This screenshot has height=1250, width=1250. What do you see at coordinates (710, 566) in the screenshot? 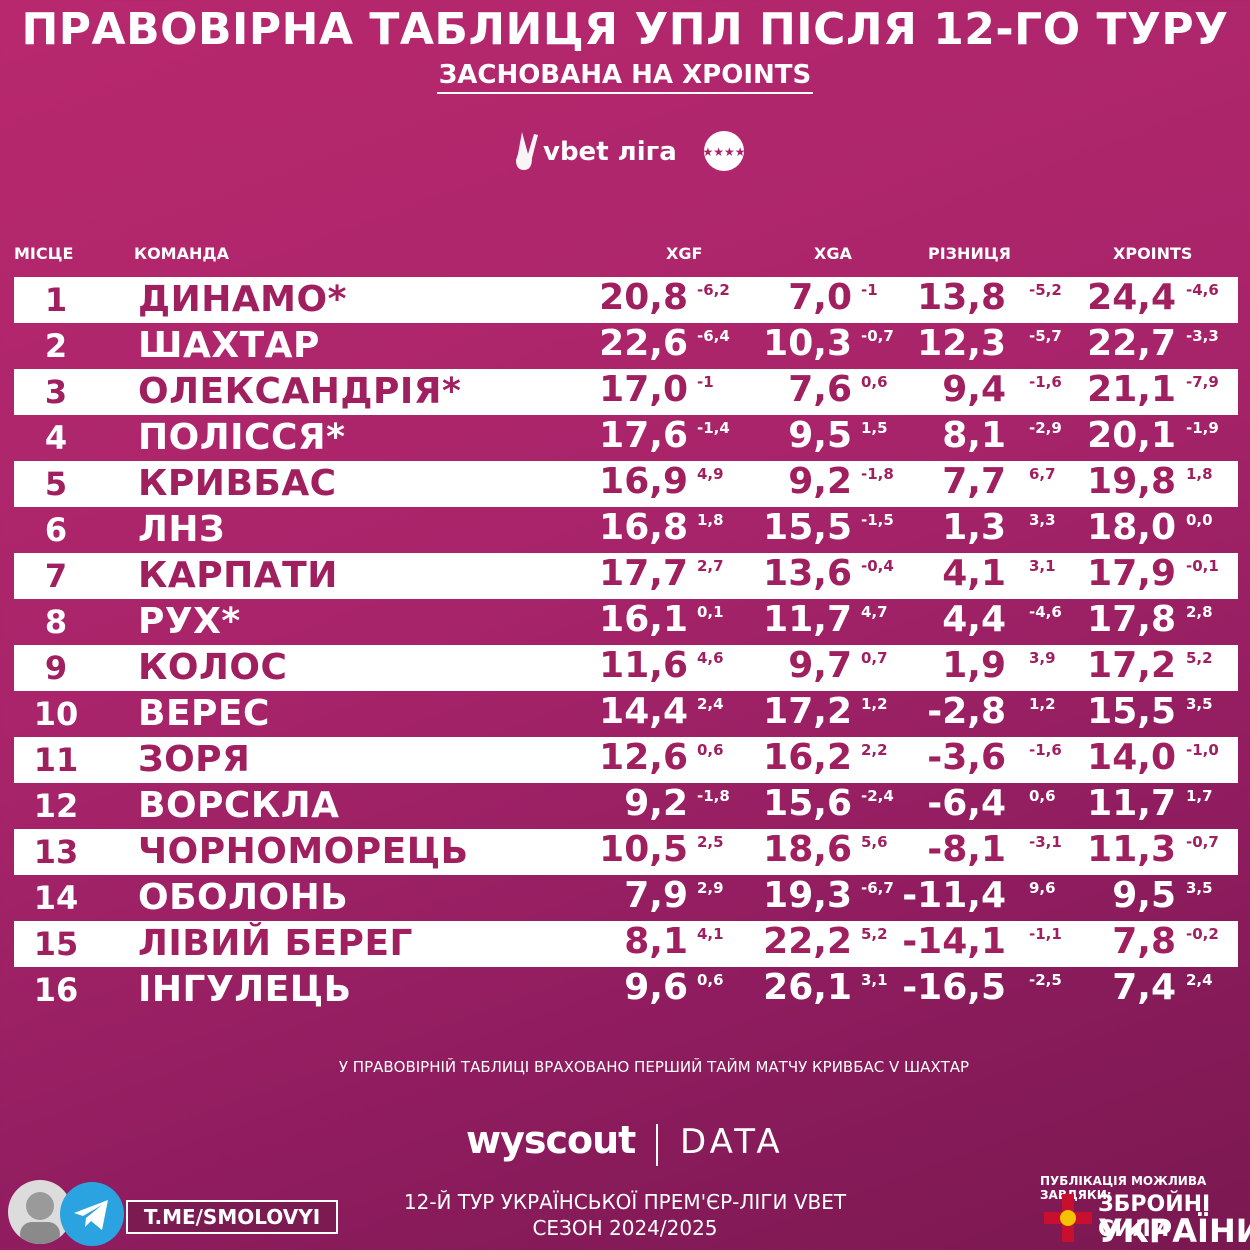
I see `row-xgf-change: 2,7` at bounding box center [710, 566].